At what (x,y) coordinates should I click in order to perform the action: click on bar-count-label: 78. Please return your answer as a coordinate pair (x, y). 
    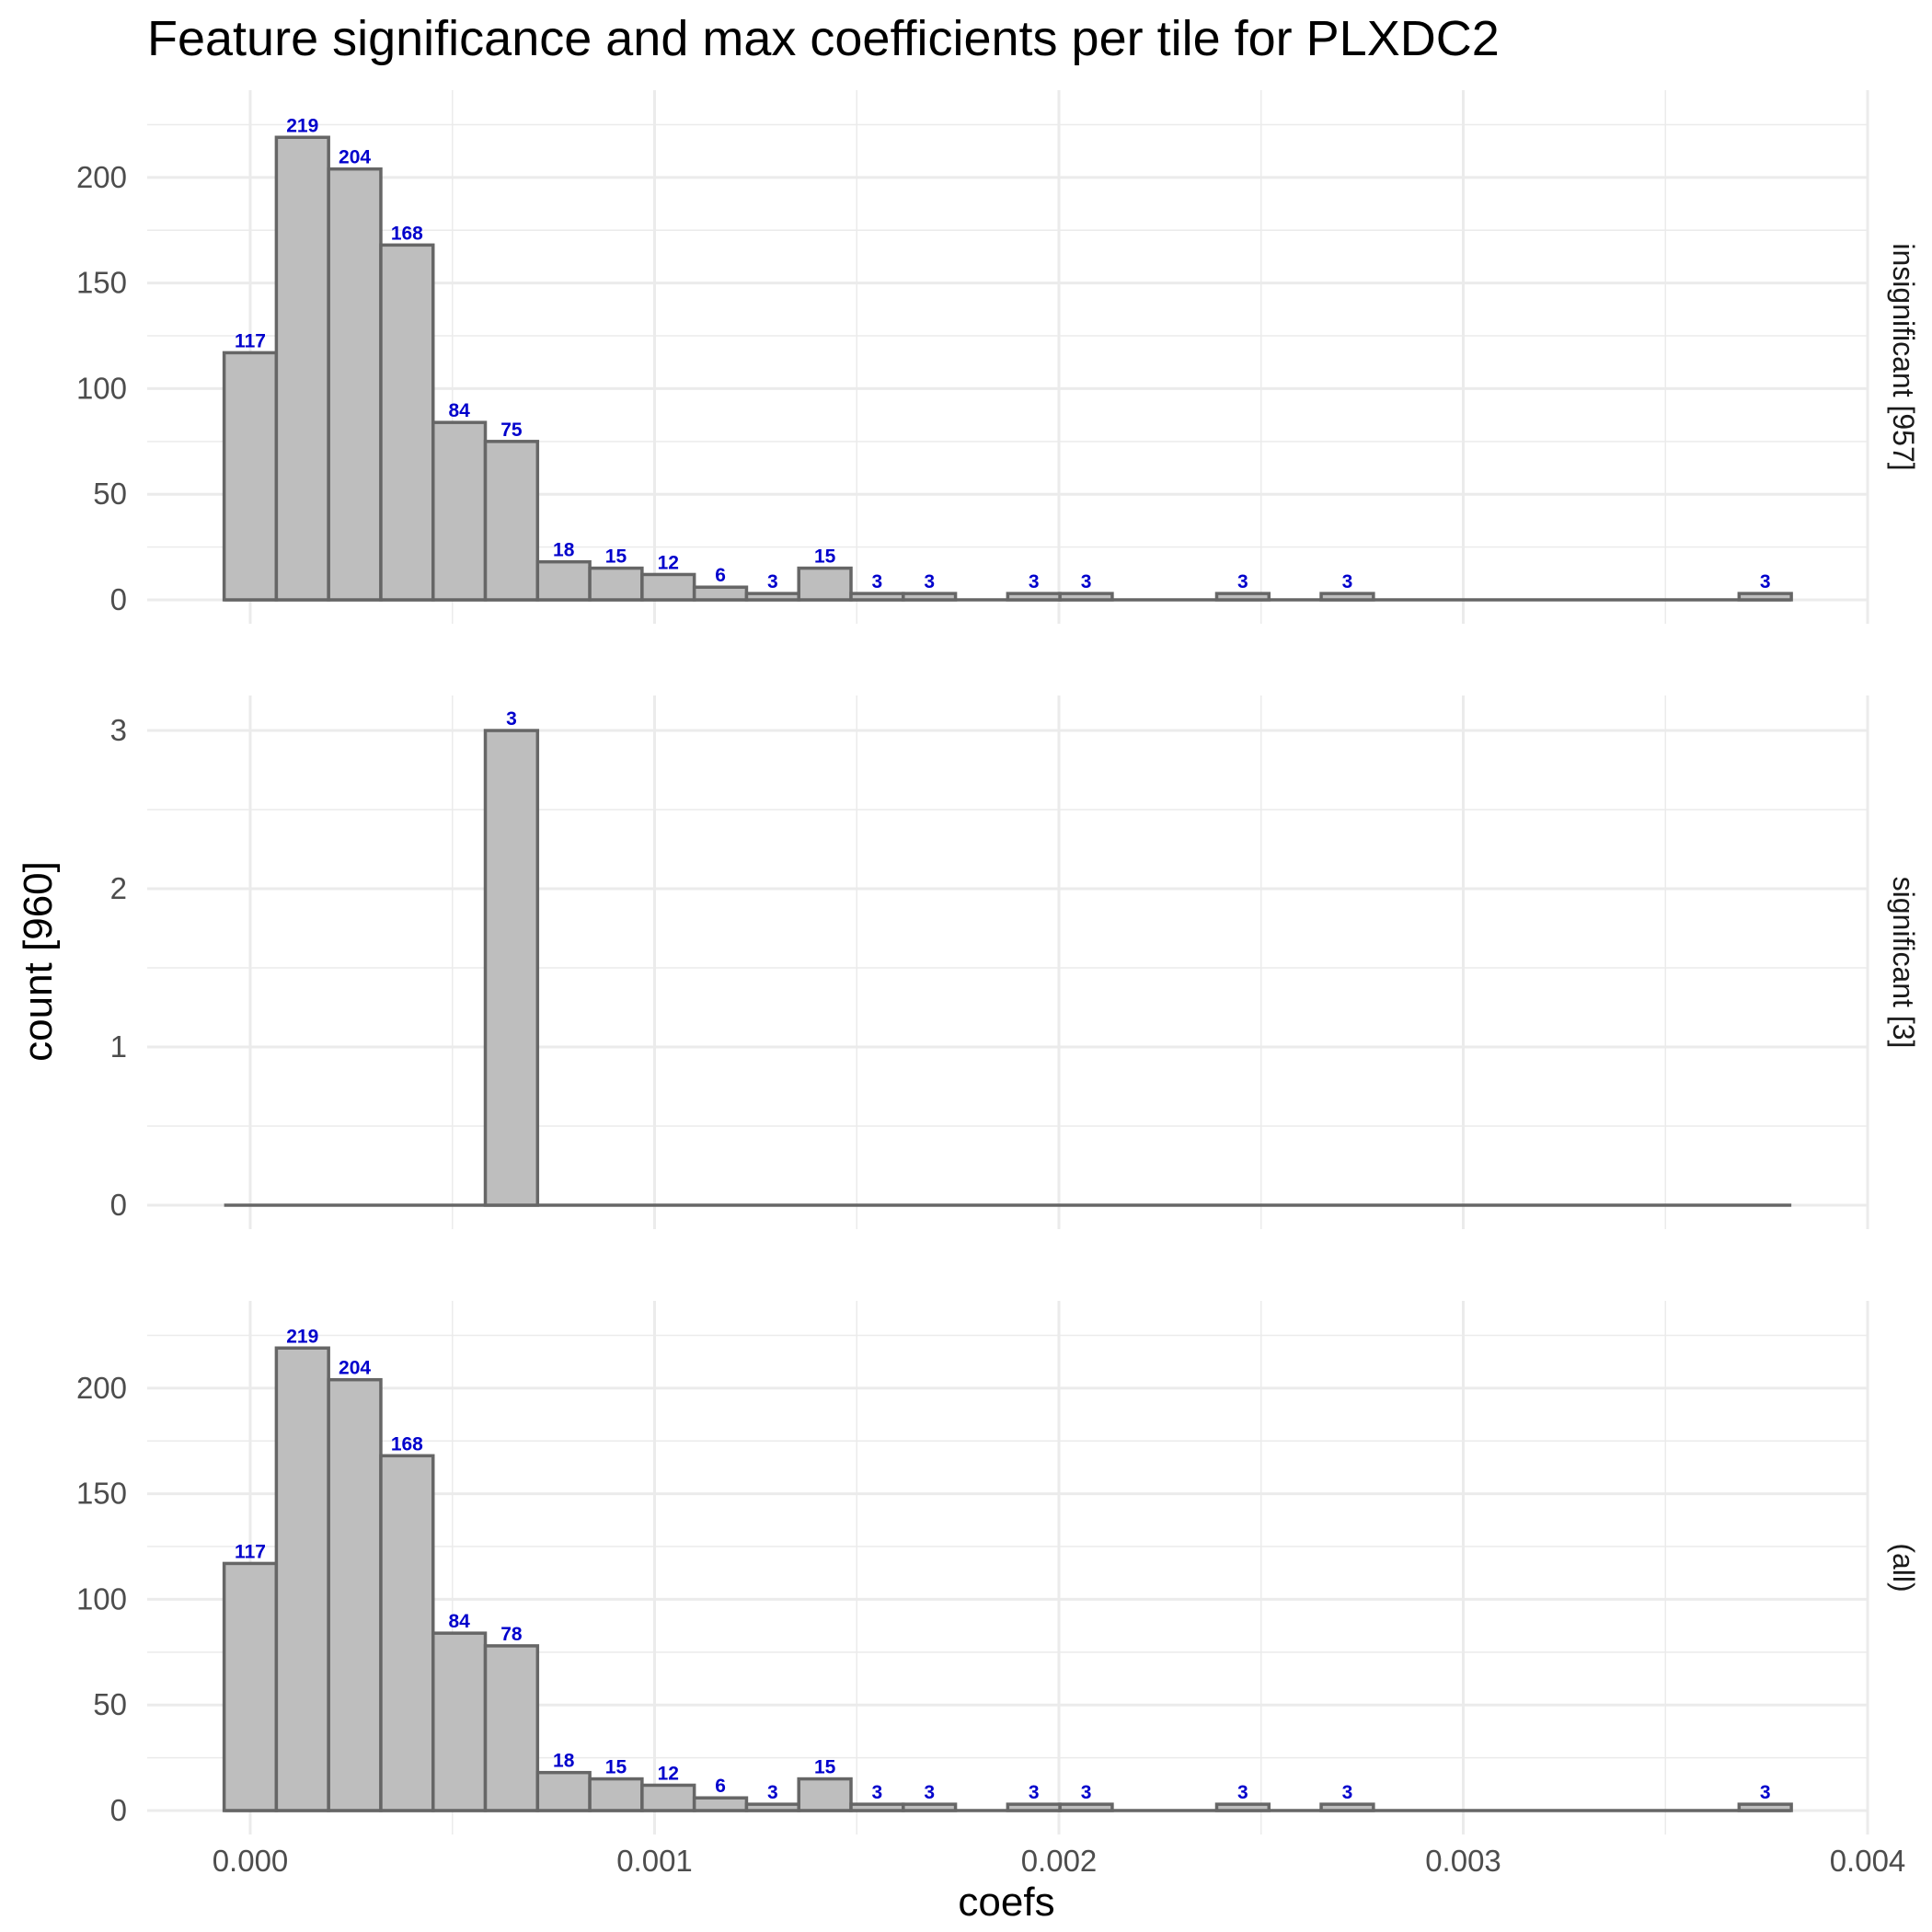
    Looking at the image, I should click on (511, 1634).